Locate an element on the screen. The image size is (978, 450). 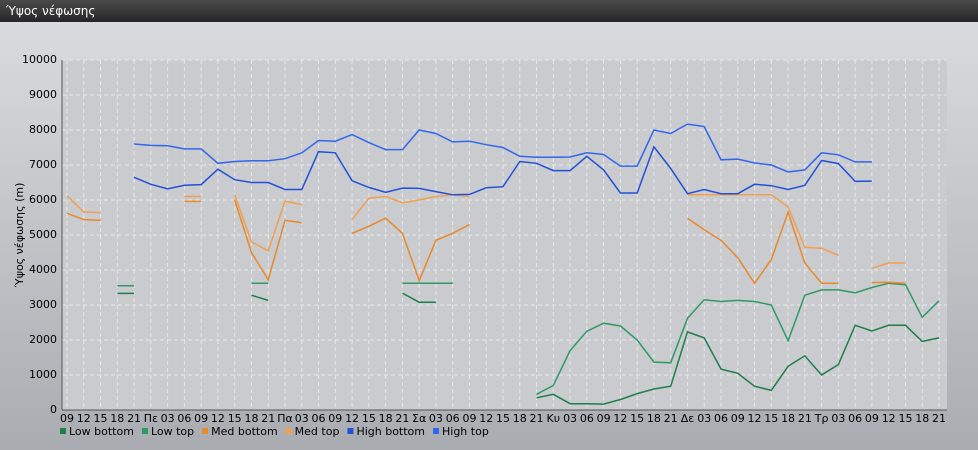
x-tick-label: Πα is located at coordinates (285, 418).